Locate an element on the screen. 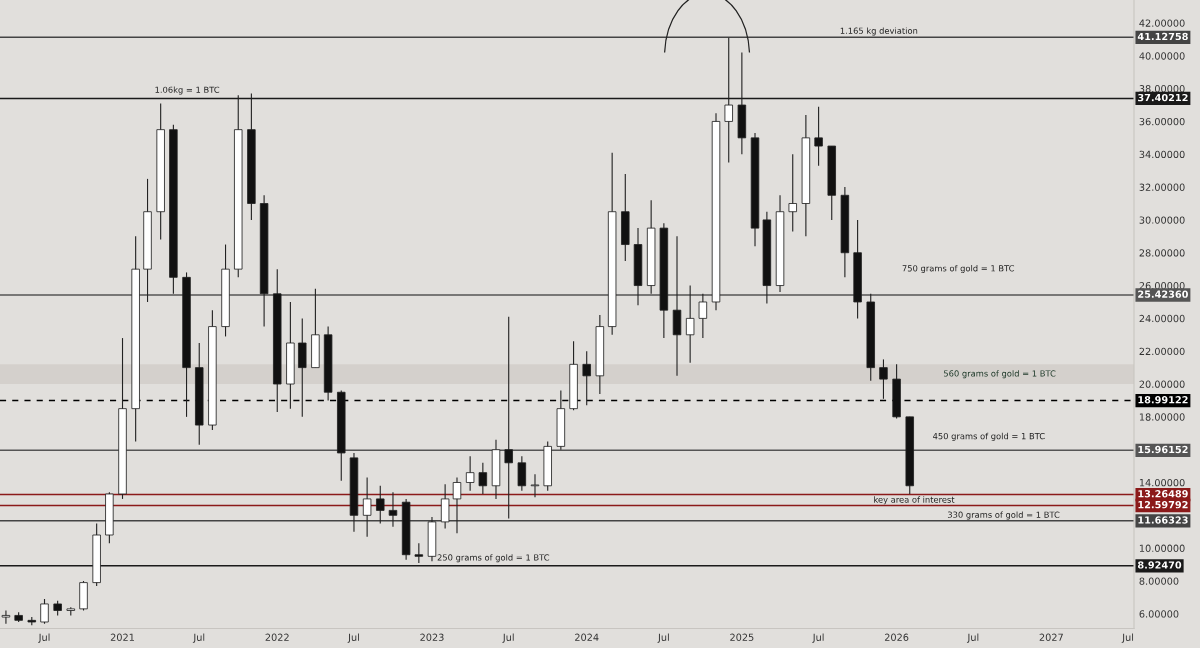  ref-line-label: 12.59792 is located at coordinates (1163, 504).